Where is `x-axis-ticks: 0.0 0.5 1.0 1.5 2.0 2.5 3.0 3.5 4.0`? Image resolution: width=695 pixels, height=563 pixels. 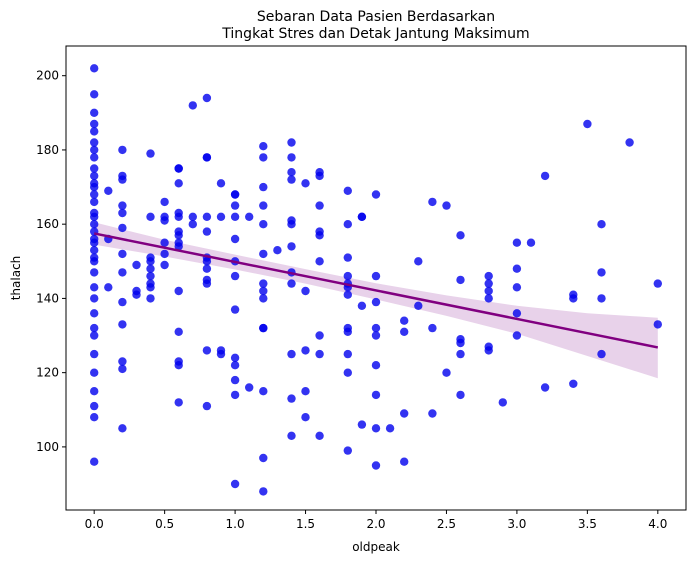
x-axis-ticks: 0.0 0.5 1.0 1.5 2.0 2.5 3.0 3.5 4.0 is located at coordinates (376, 520).